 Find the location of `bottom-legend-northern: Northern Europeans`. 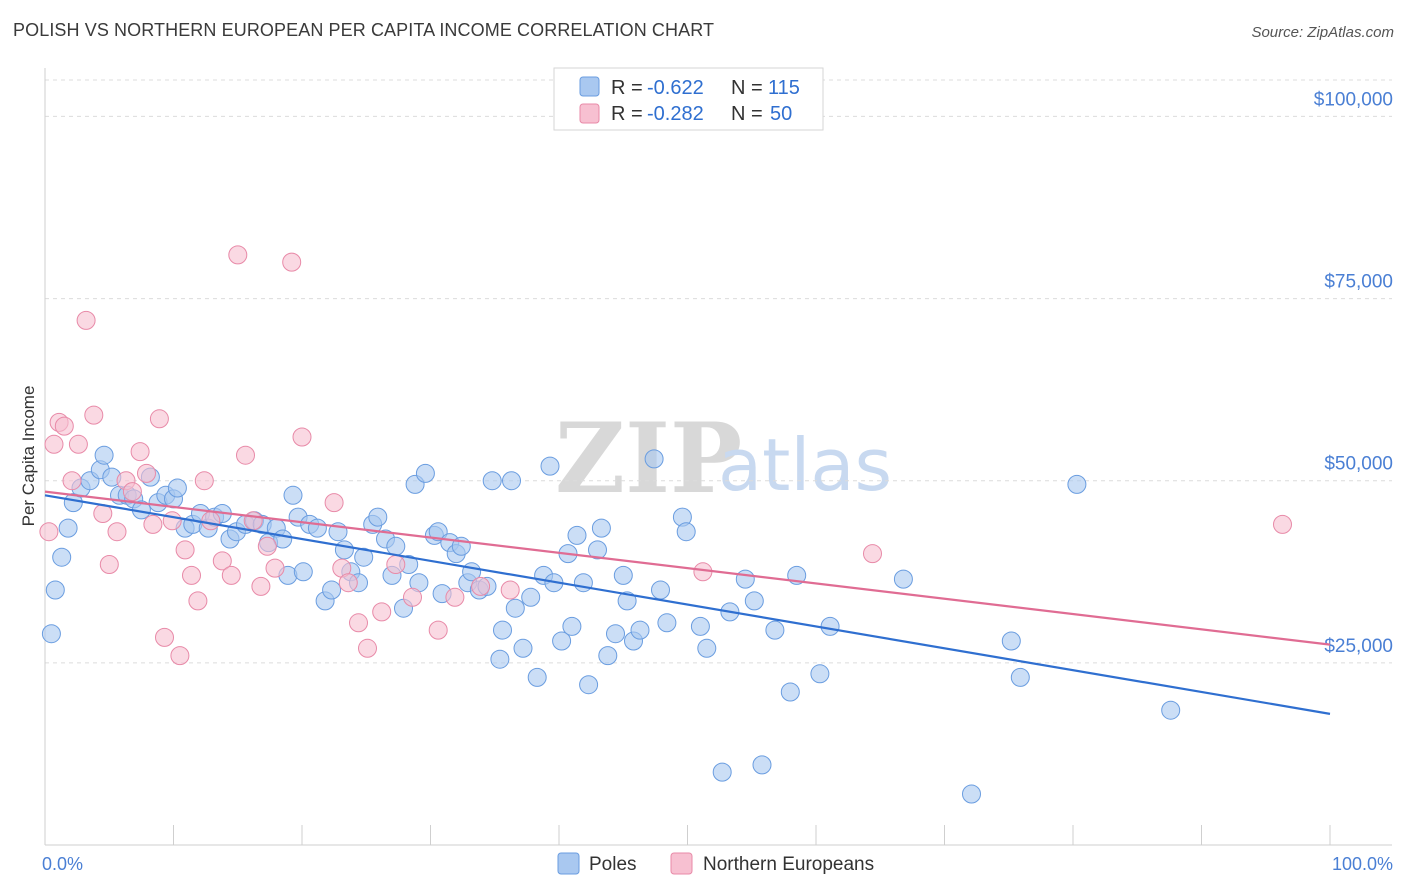

bottom-legend-northern: Northern Europeans is located at coordinates (788, 864).